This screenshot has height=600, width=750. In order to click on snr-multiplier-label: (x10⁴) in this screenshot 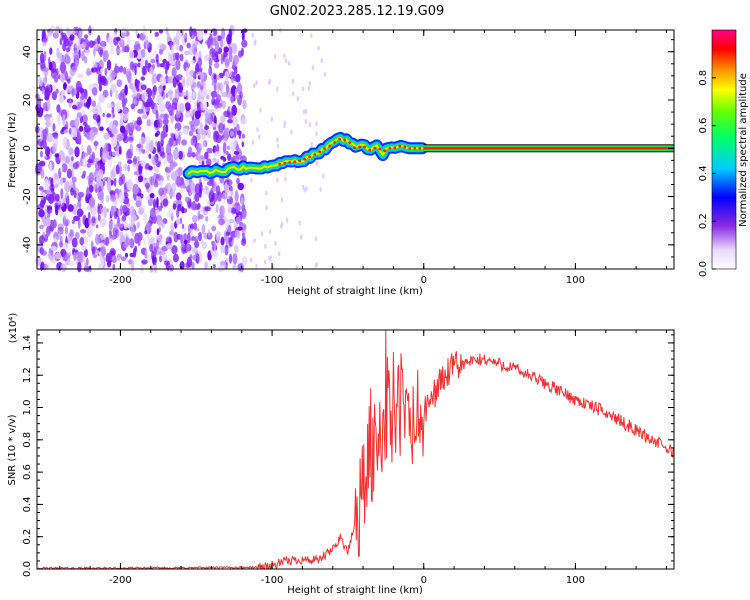, I will do `click(13, 328)`.